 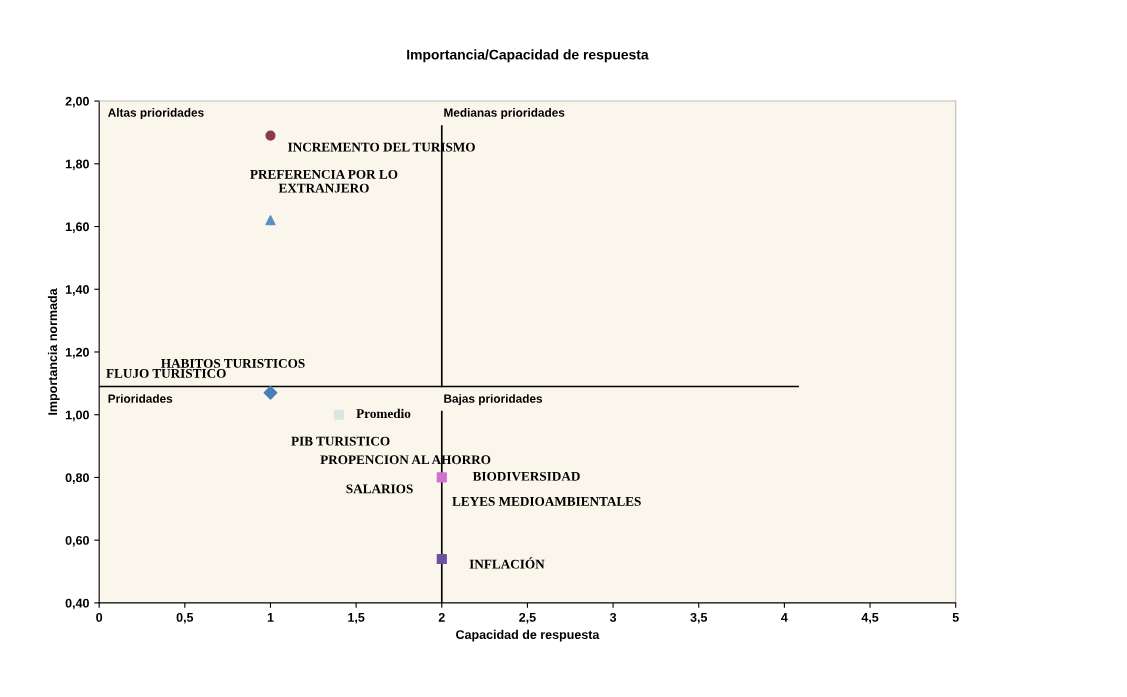 What do you see at coordinates (613, 617) in the screenshot?
I see `x-tick-label: 3` at bounding box center [613, 617].